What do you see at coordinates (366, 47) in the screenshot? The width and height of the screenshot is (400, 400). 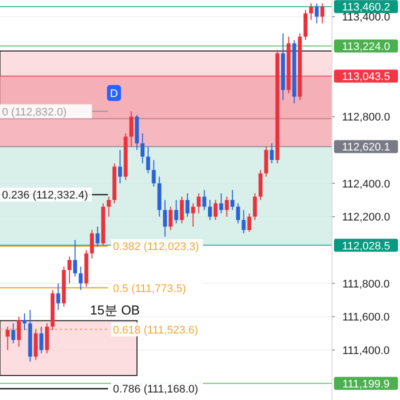 I see `ref-line-label: 113,224.0` at bounding box center [366, 47].